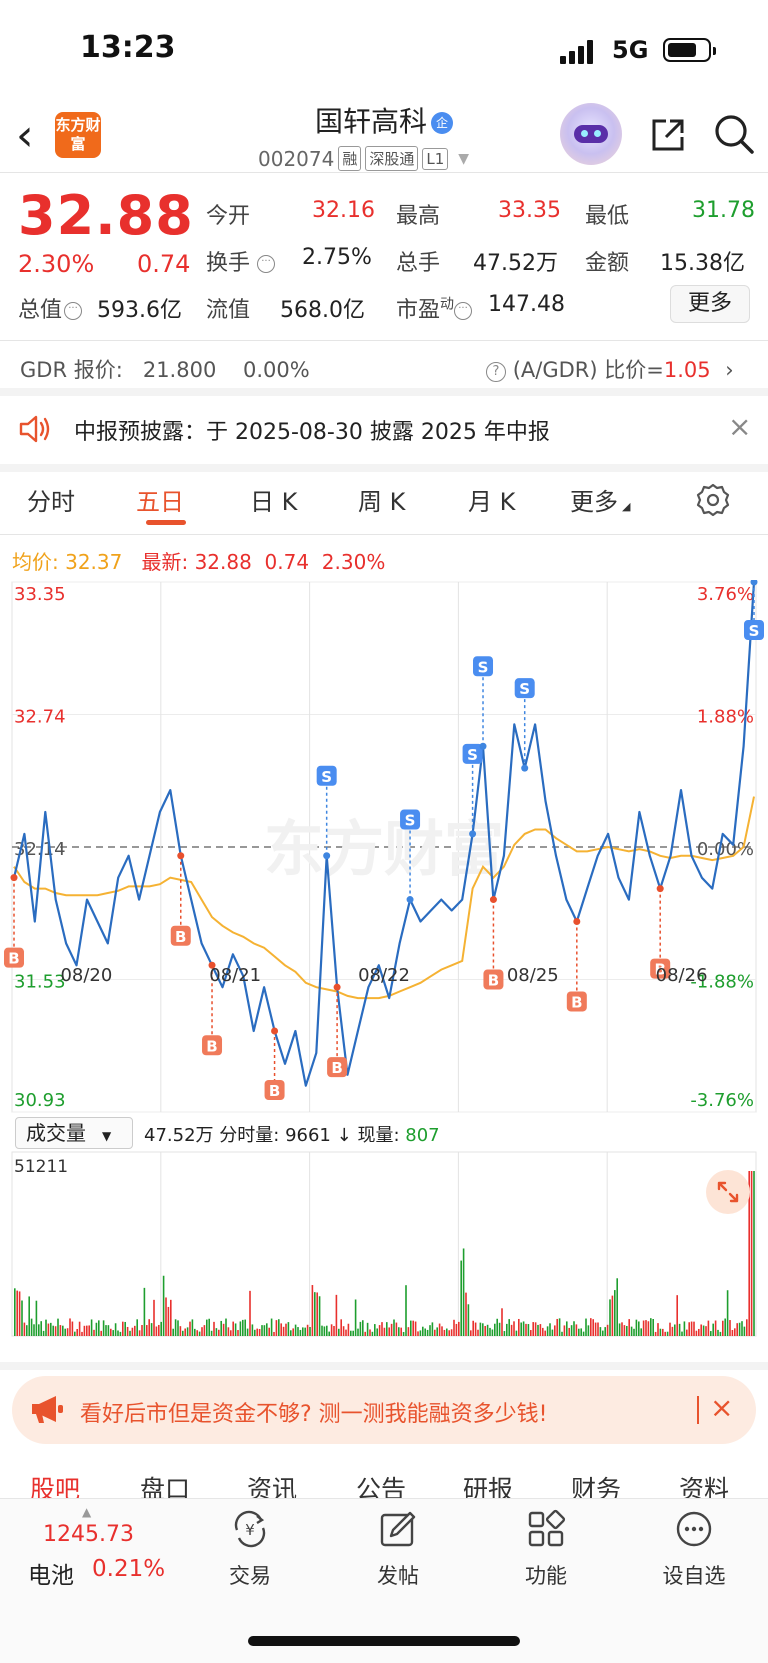 This screenshot has width=768, height=1663. I want to click on sector-label: 电池, so click(51, 1576).